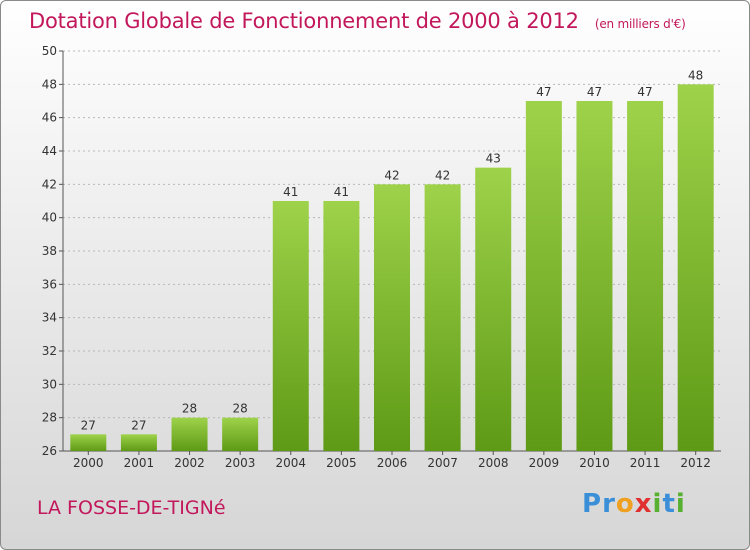 The image size is (750, 550). I want to click on logo-letter: o, so click(625, 504).